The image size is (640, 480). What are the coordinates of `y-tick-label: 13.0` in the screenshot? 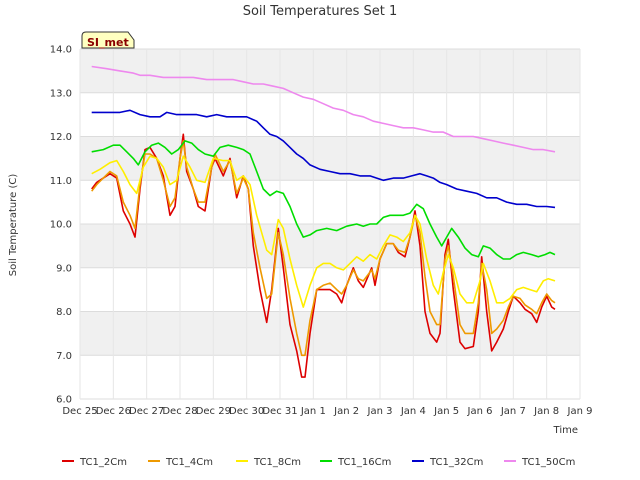 It's located at (61, 93).